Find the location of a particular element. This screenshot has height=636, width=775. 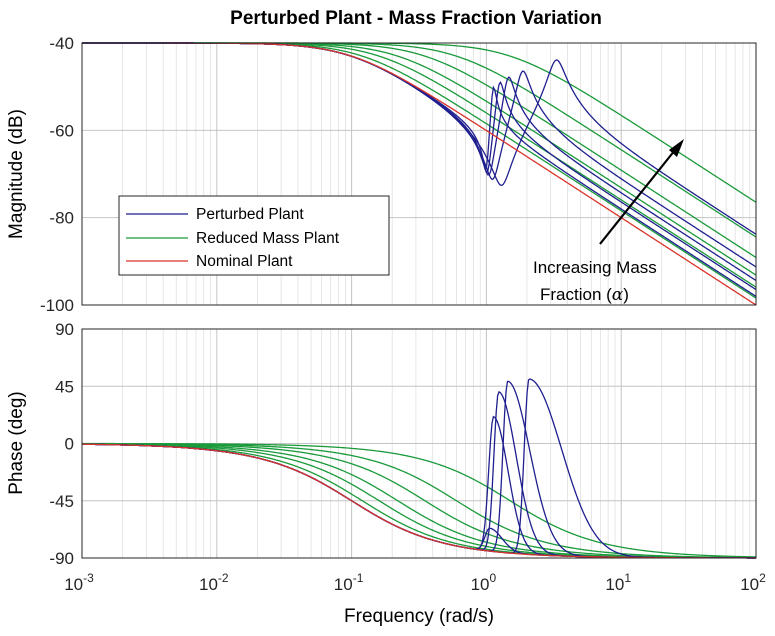

x-tick-labels: 10⁻³ 10⁻² 10⁻¹ 10⁰ 10¹ 10² is located at coordinates (415, 582).